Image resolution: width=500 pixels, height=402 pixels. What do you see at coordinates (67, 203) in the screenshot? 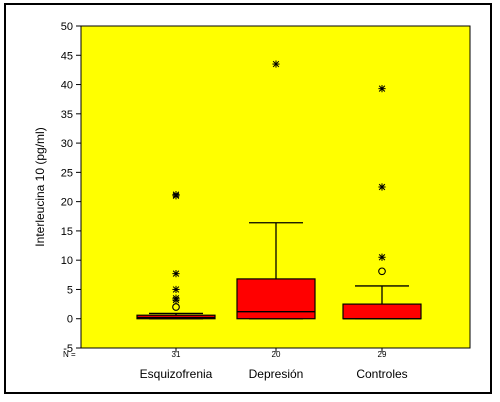
I see `y-tick-label: 20` at bounding box center [67, 203].